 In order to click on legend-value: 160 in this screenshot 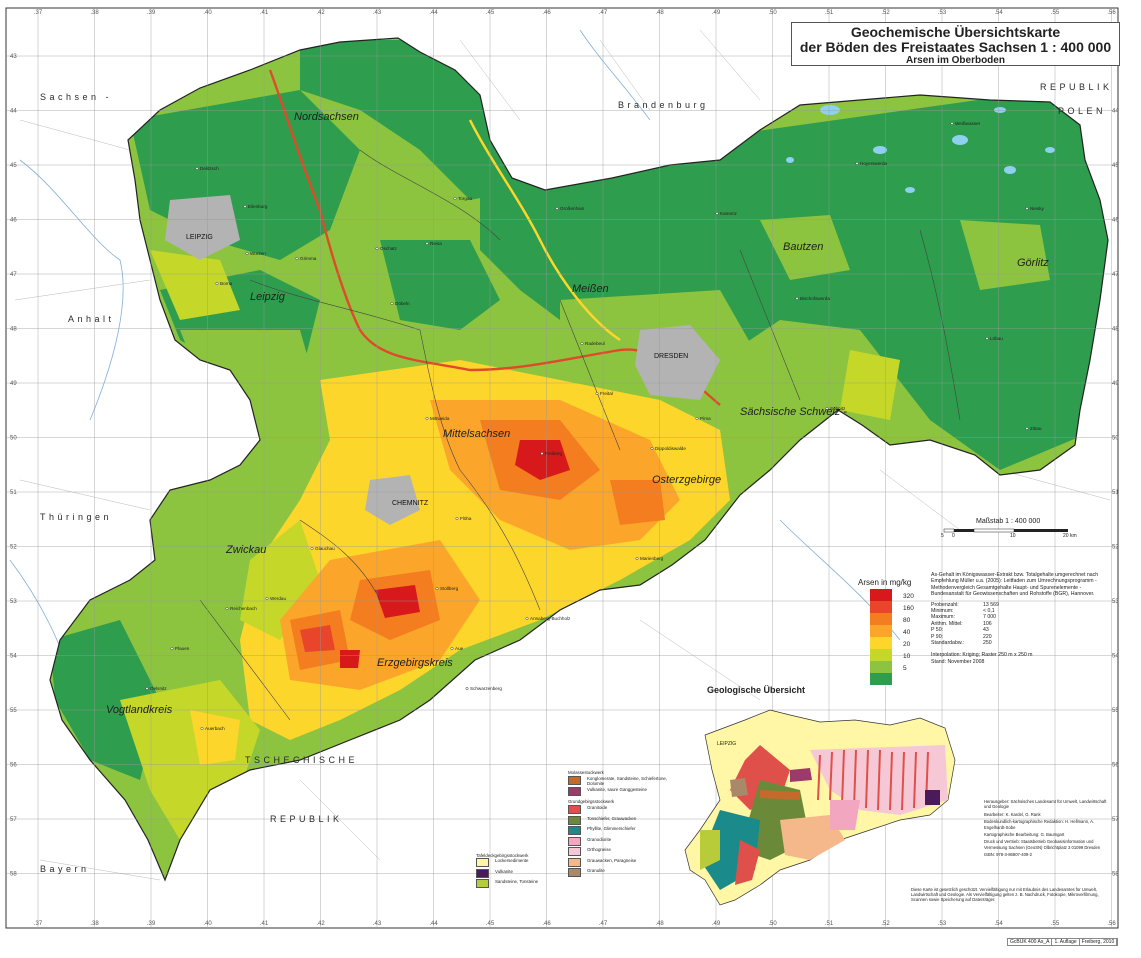, I will do `click(908, 608)`.